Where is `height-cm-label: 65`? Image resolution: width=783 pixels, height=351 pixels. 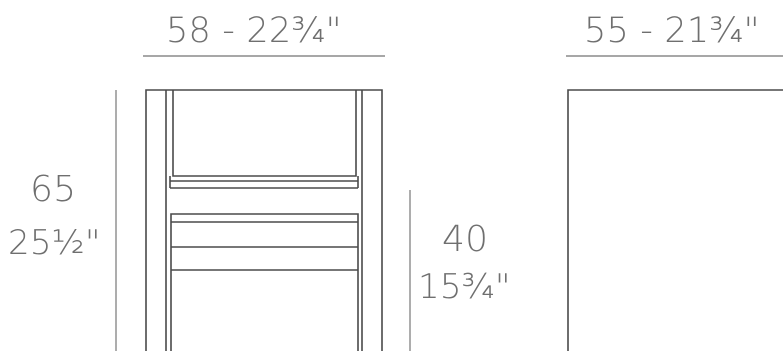
height-cm-label: 65 is located at coordinates (53, 189).